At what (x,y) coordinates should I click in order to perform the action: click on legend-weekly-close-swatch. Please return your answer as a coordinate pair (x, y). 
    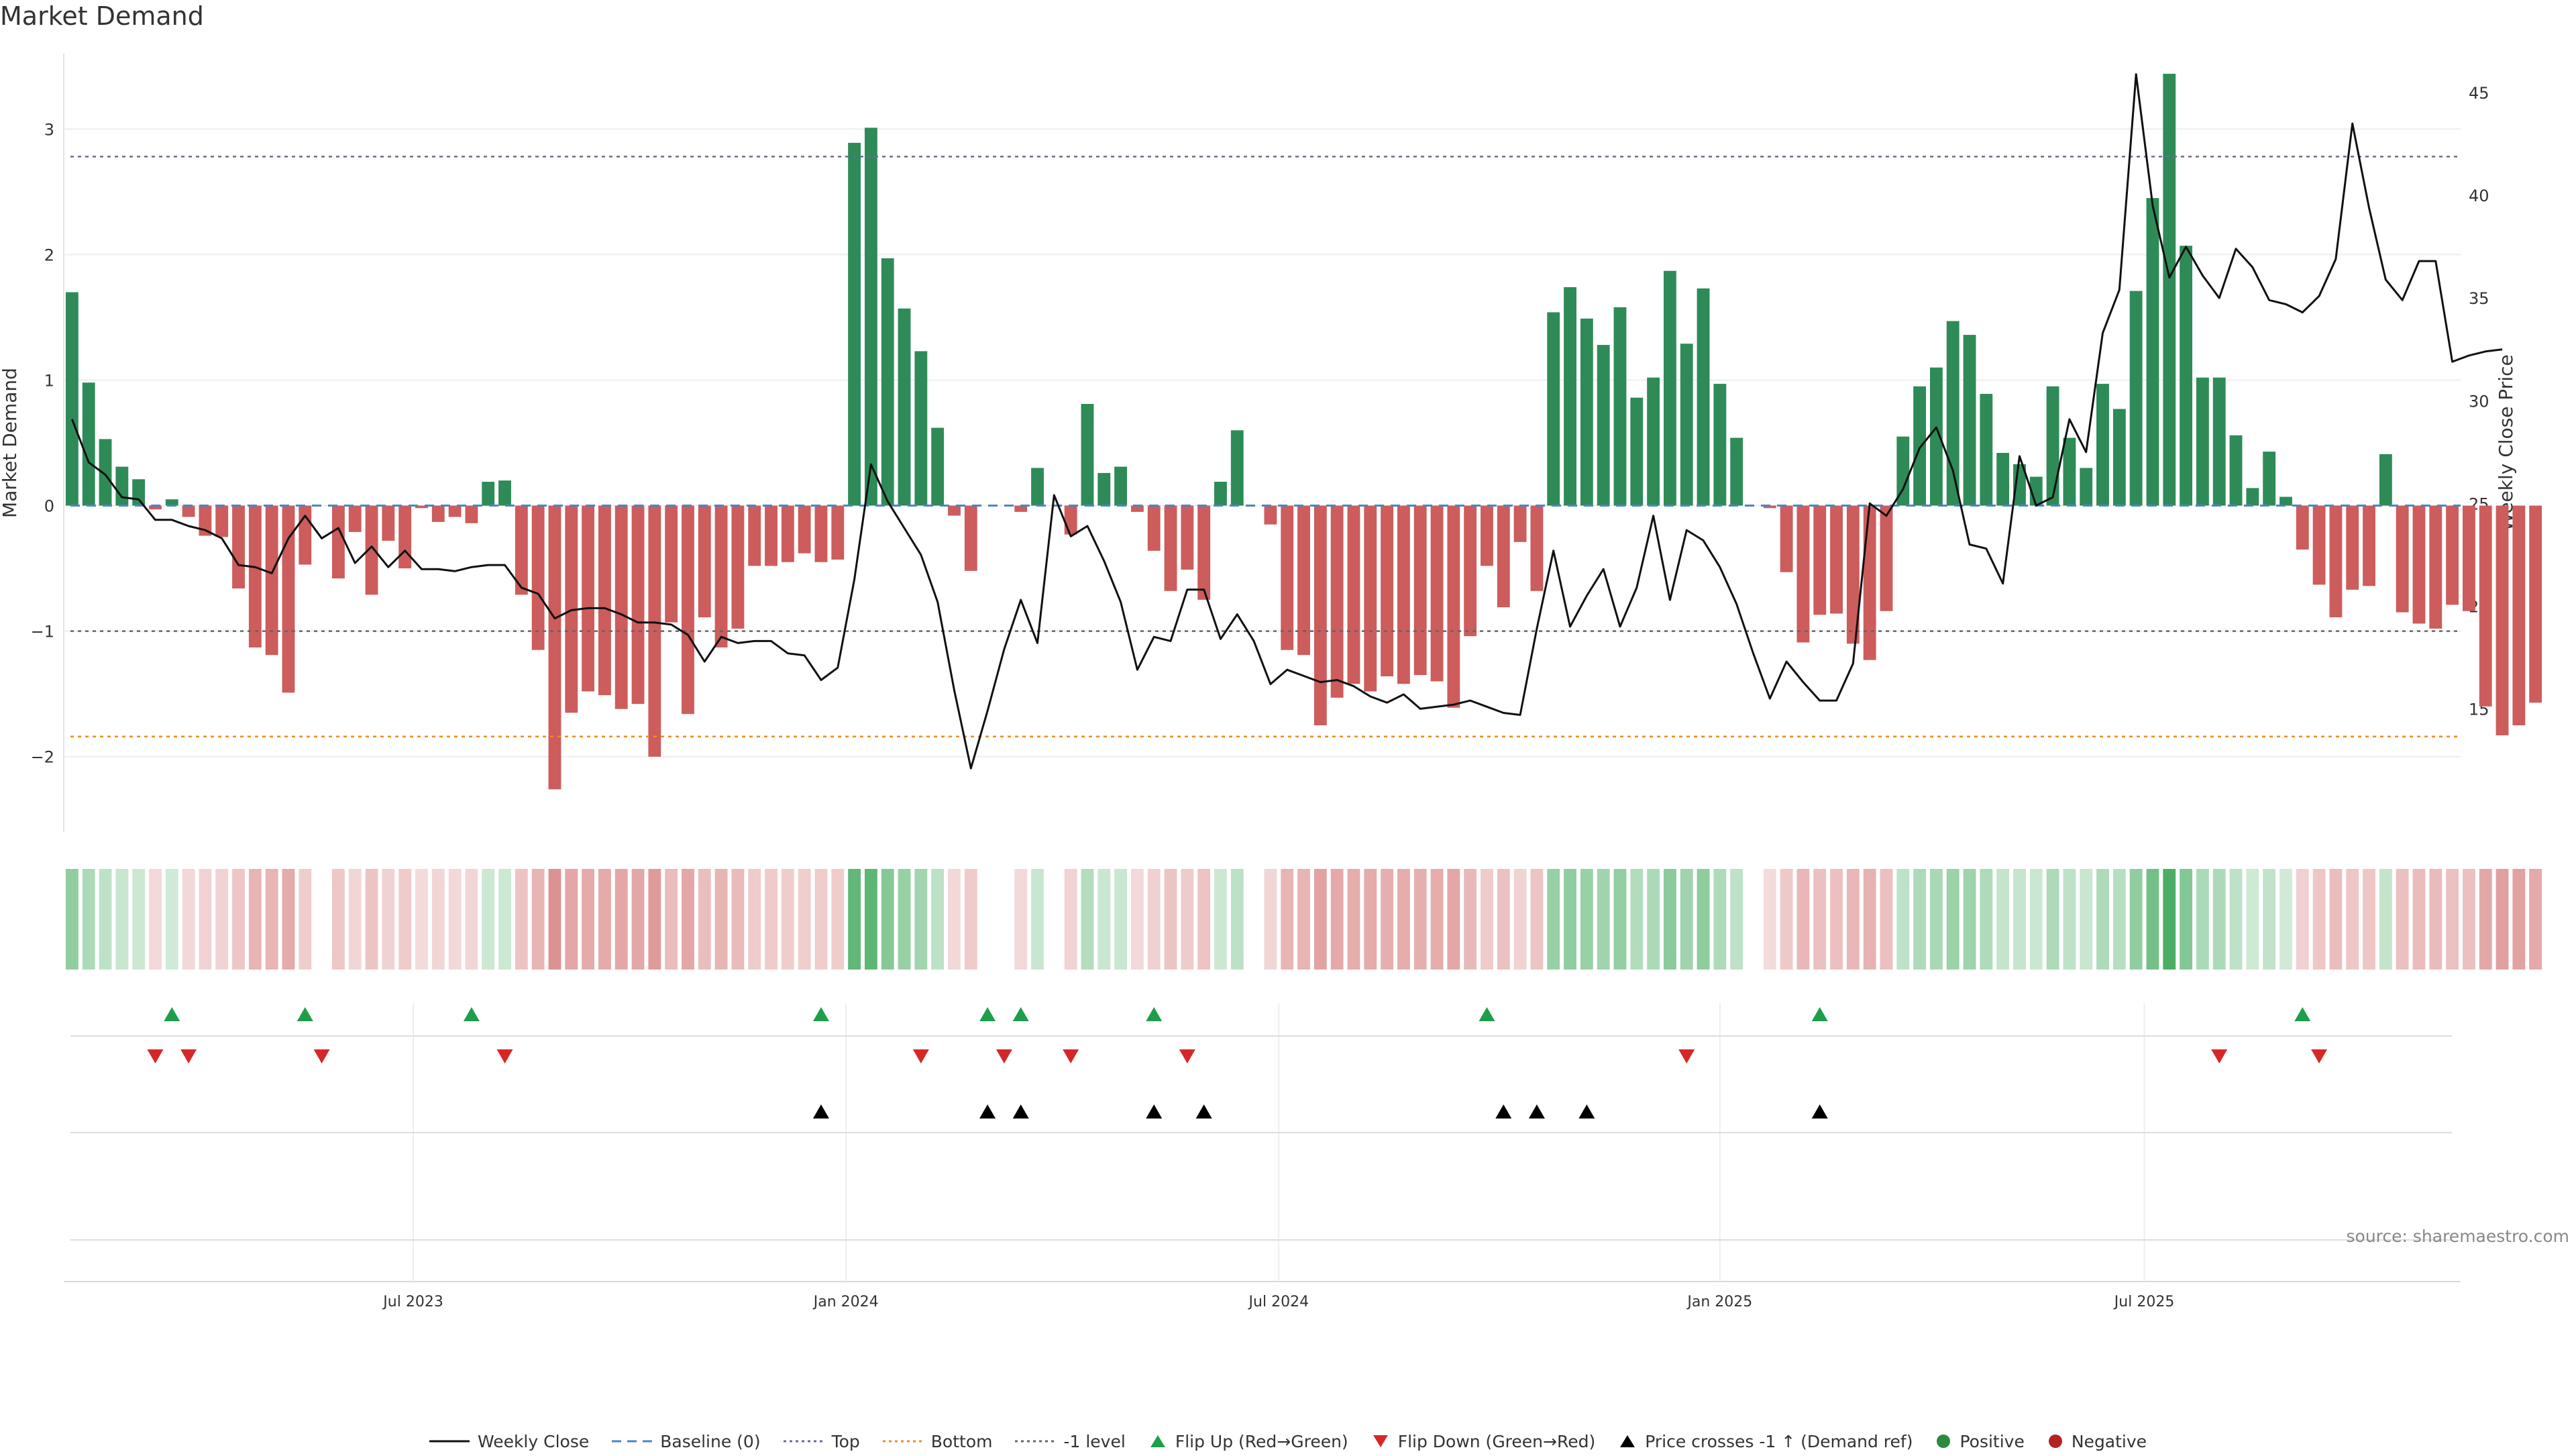
    Looking at the image, I should click on (449, 1442).